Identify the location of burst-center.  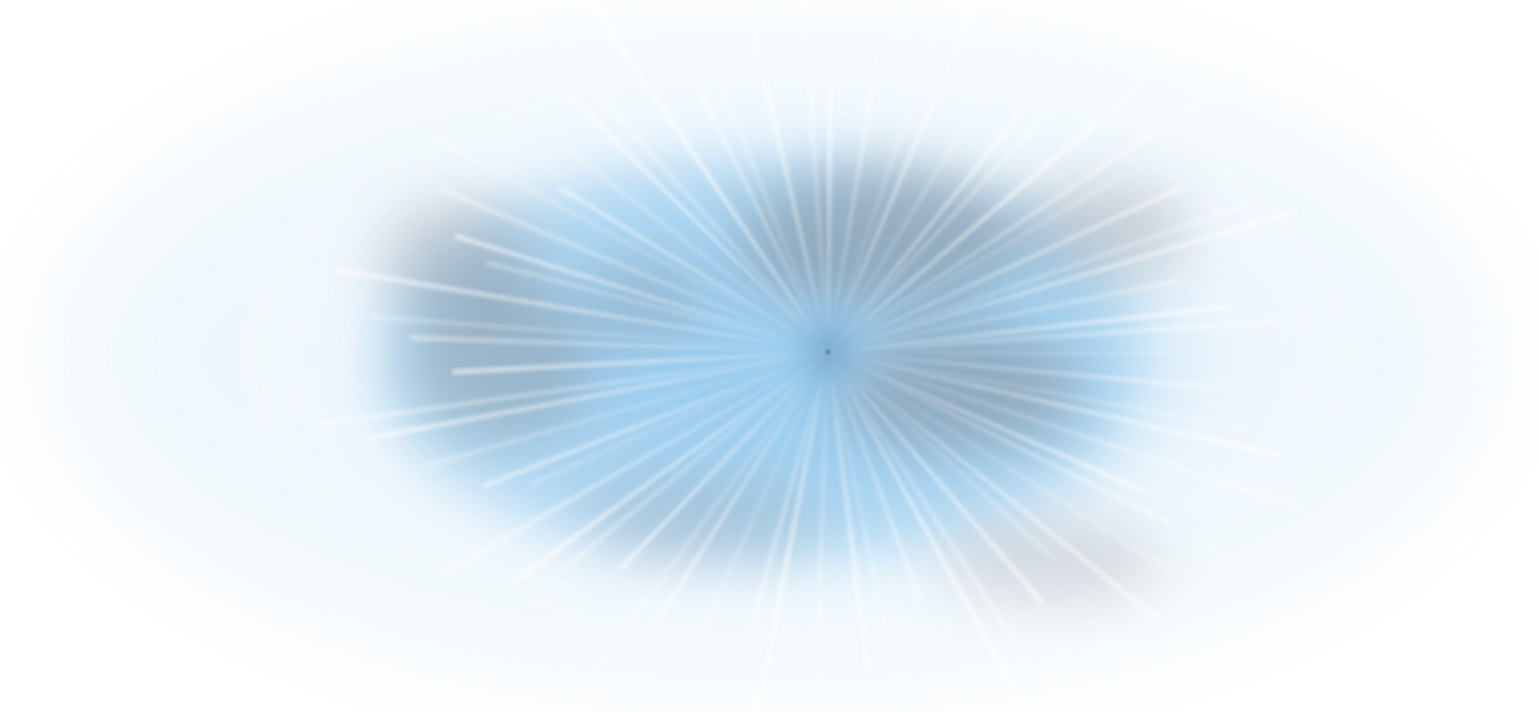
(828, 352).